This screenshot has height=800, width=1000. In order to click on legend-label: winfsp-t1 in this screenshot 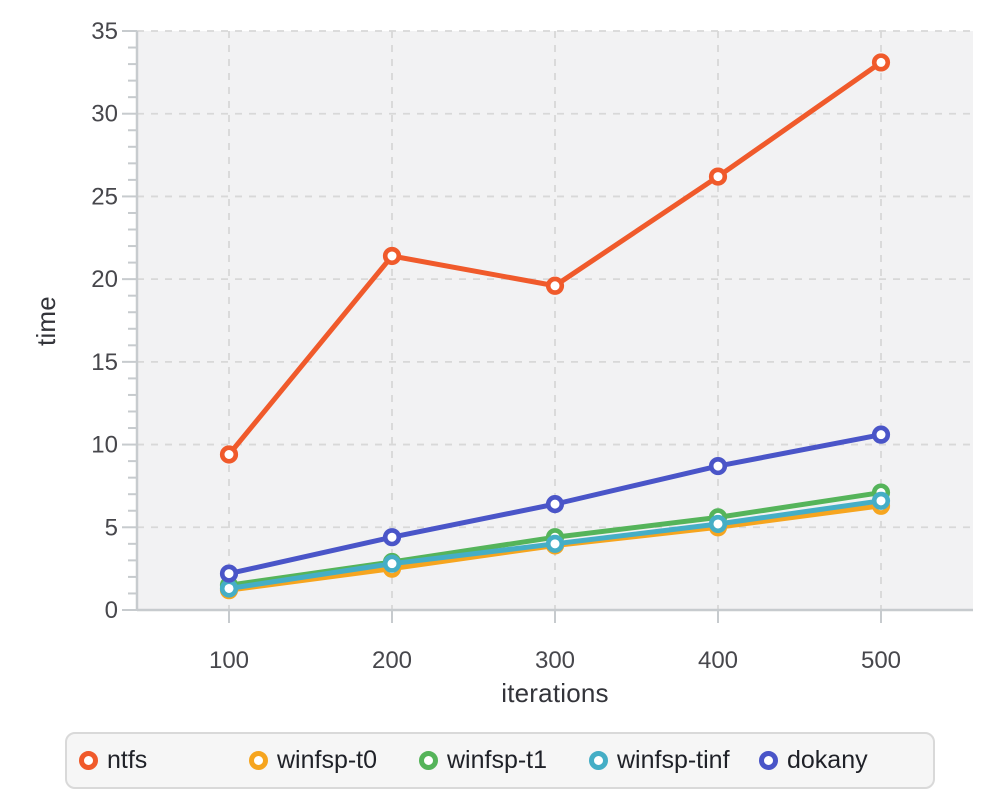, I will do `click(497, 760)`.